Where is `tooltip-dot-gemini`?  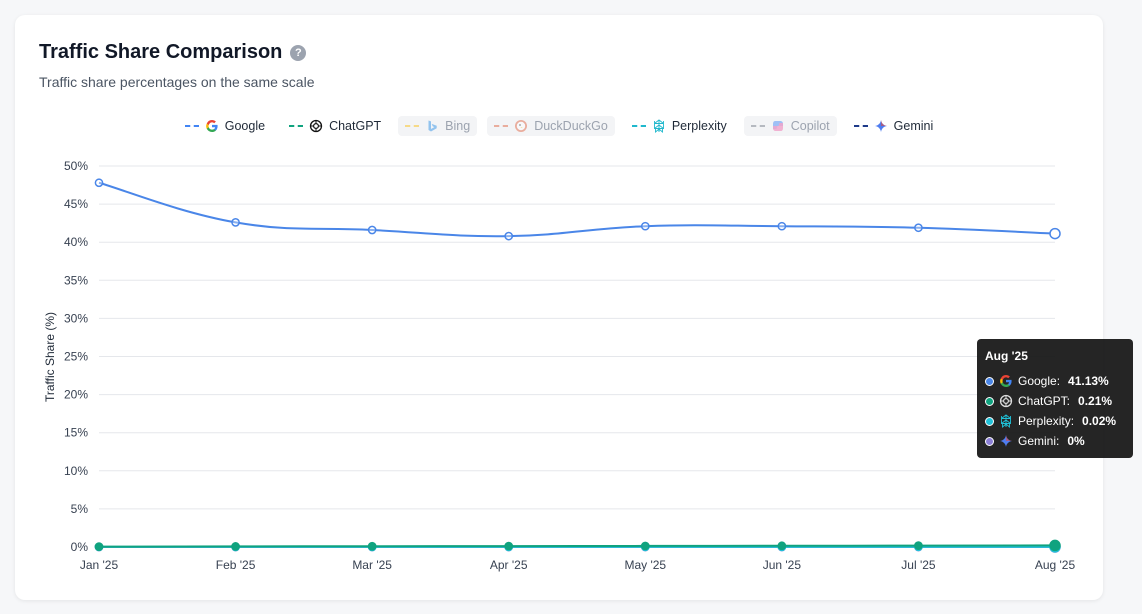 tooltip-dot-gemini is located at coordinates (989, 441).